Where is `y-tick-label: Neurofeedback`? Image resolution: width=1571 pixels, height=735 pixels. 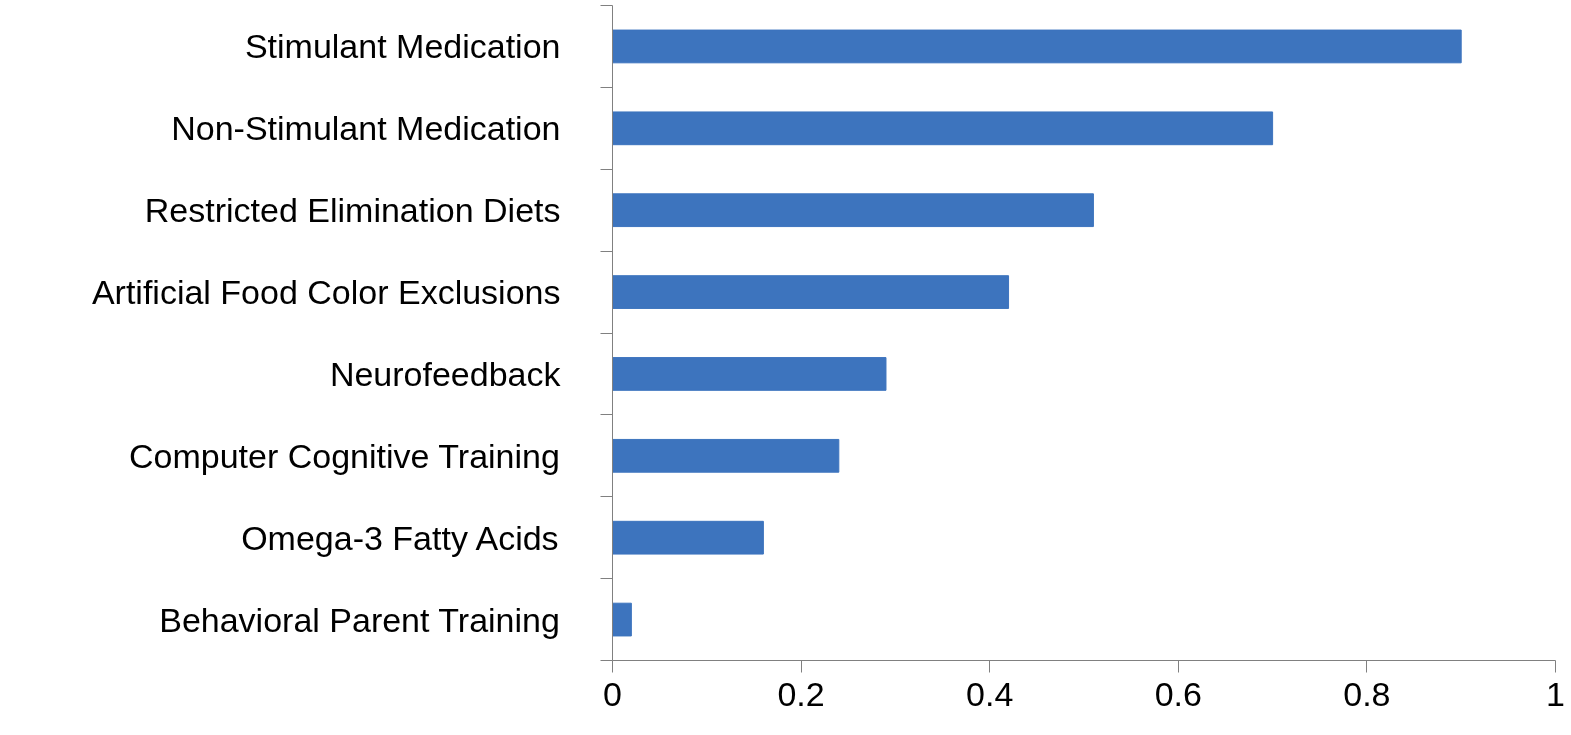 y-tick-label: Neurofeedback is located at coordinates (445, 373).